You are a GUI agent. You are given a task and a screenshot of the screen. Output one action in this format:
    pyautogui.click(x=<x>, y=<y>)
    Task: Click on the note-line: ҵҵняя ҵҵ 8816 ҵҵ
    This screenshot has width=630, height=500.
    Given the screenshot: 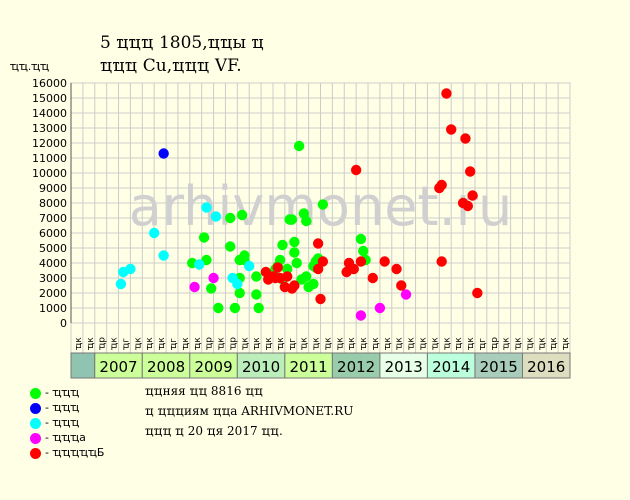 What is the action you would take?
    pyautogui.click(x=204, y=391)
    